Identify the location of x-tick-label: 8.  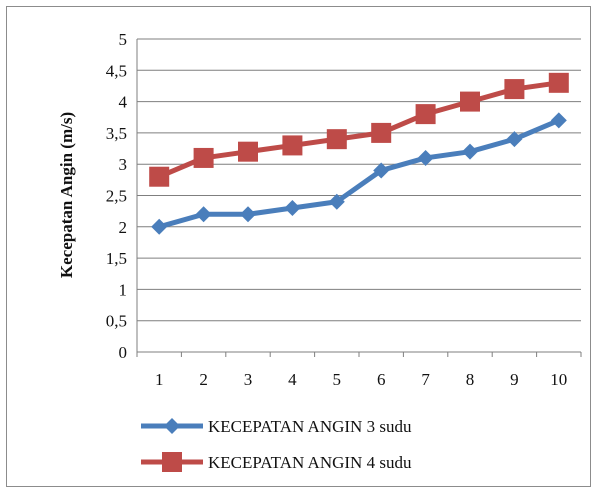
(470, 379).